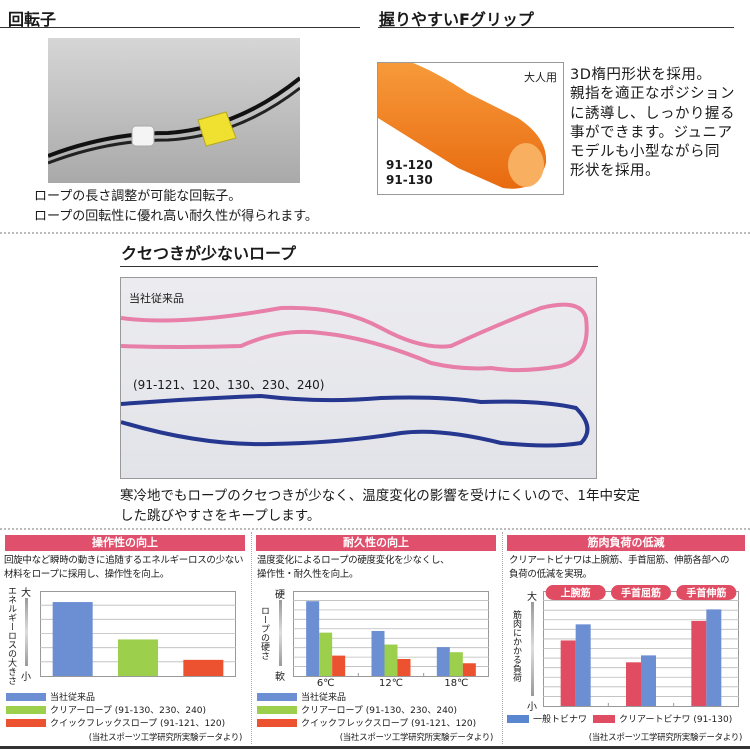  What do you see at coordinates (174, 120) in the screenshot?
I see `swivel-illustration` at bounding box center [174, 120].